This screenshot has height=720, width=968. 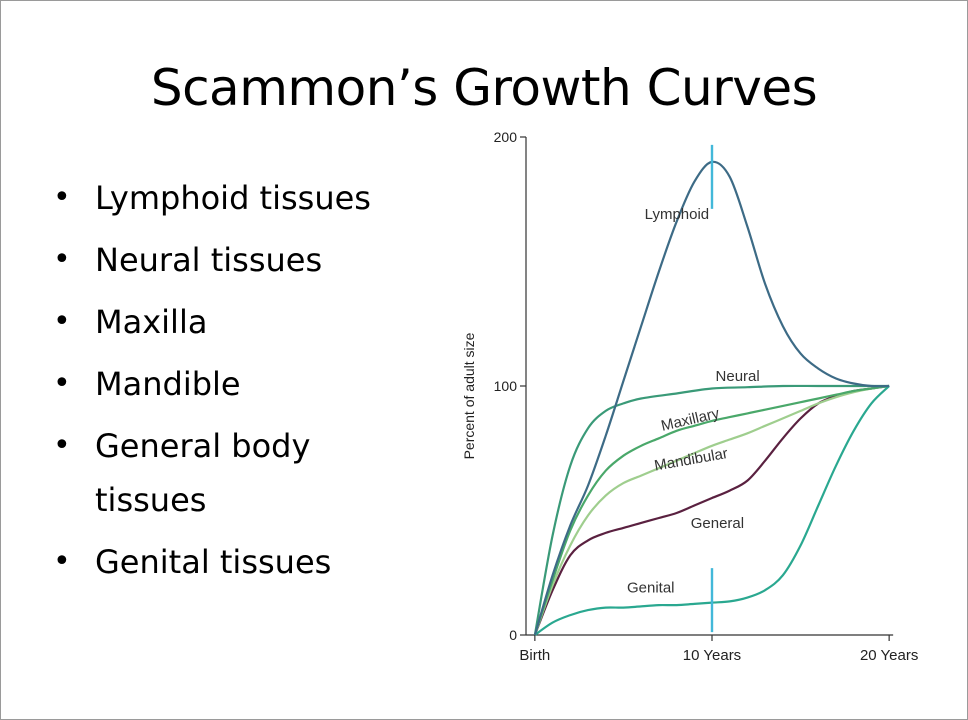 What do you see at coordinates (690, 420) in the screenshot?
I see `series-label-maxillary: Maxillary` at bounding box center [690, 420].